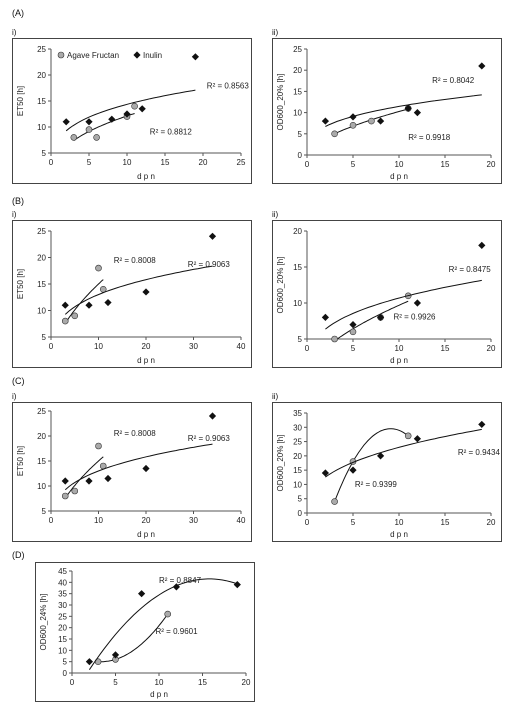  Describe the element at coordinates (61, 55) in the screenshot. I see `legend-marker-agave` at that location.